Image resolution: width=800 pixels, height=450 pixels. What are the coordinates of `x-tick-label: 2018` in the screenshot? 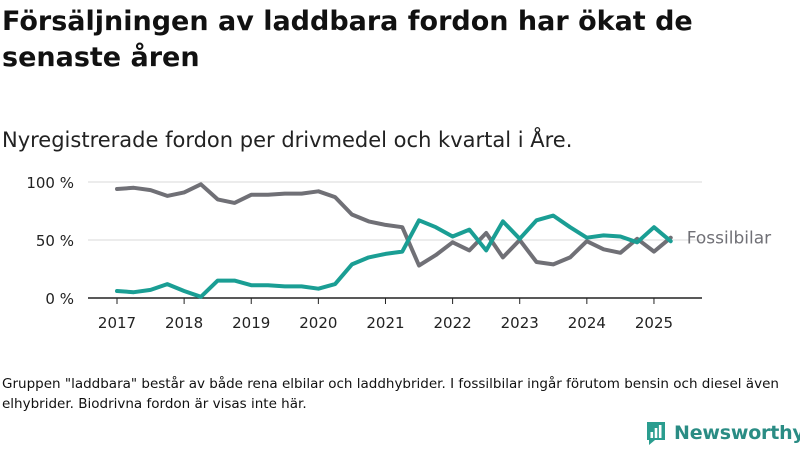 It's located at (184, 323).